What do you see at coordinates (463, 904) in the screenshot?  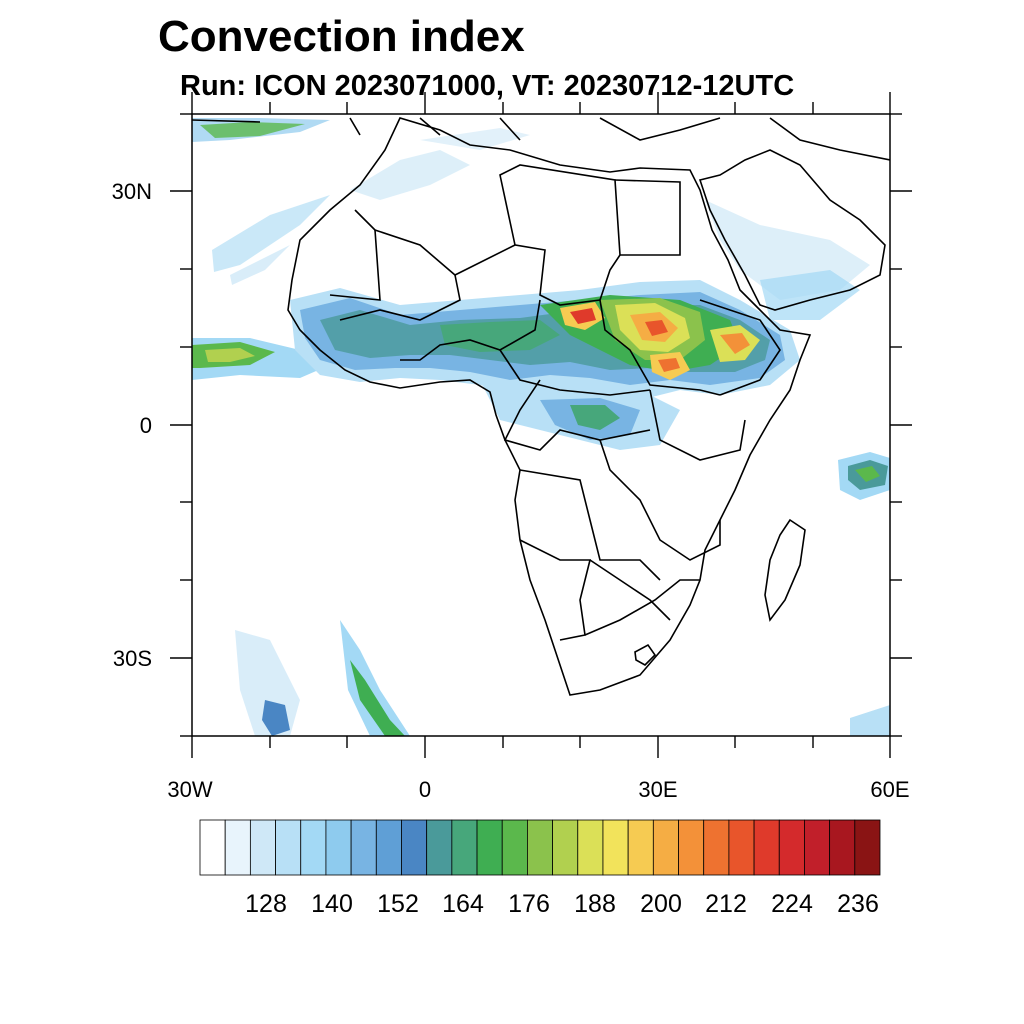 I see `colorbar-tick-label: 164` at bounding box center [463, 904].